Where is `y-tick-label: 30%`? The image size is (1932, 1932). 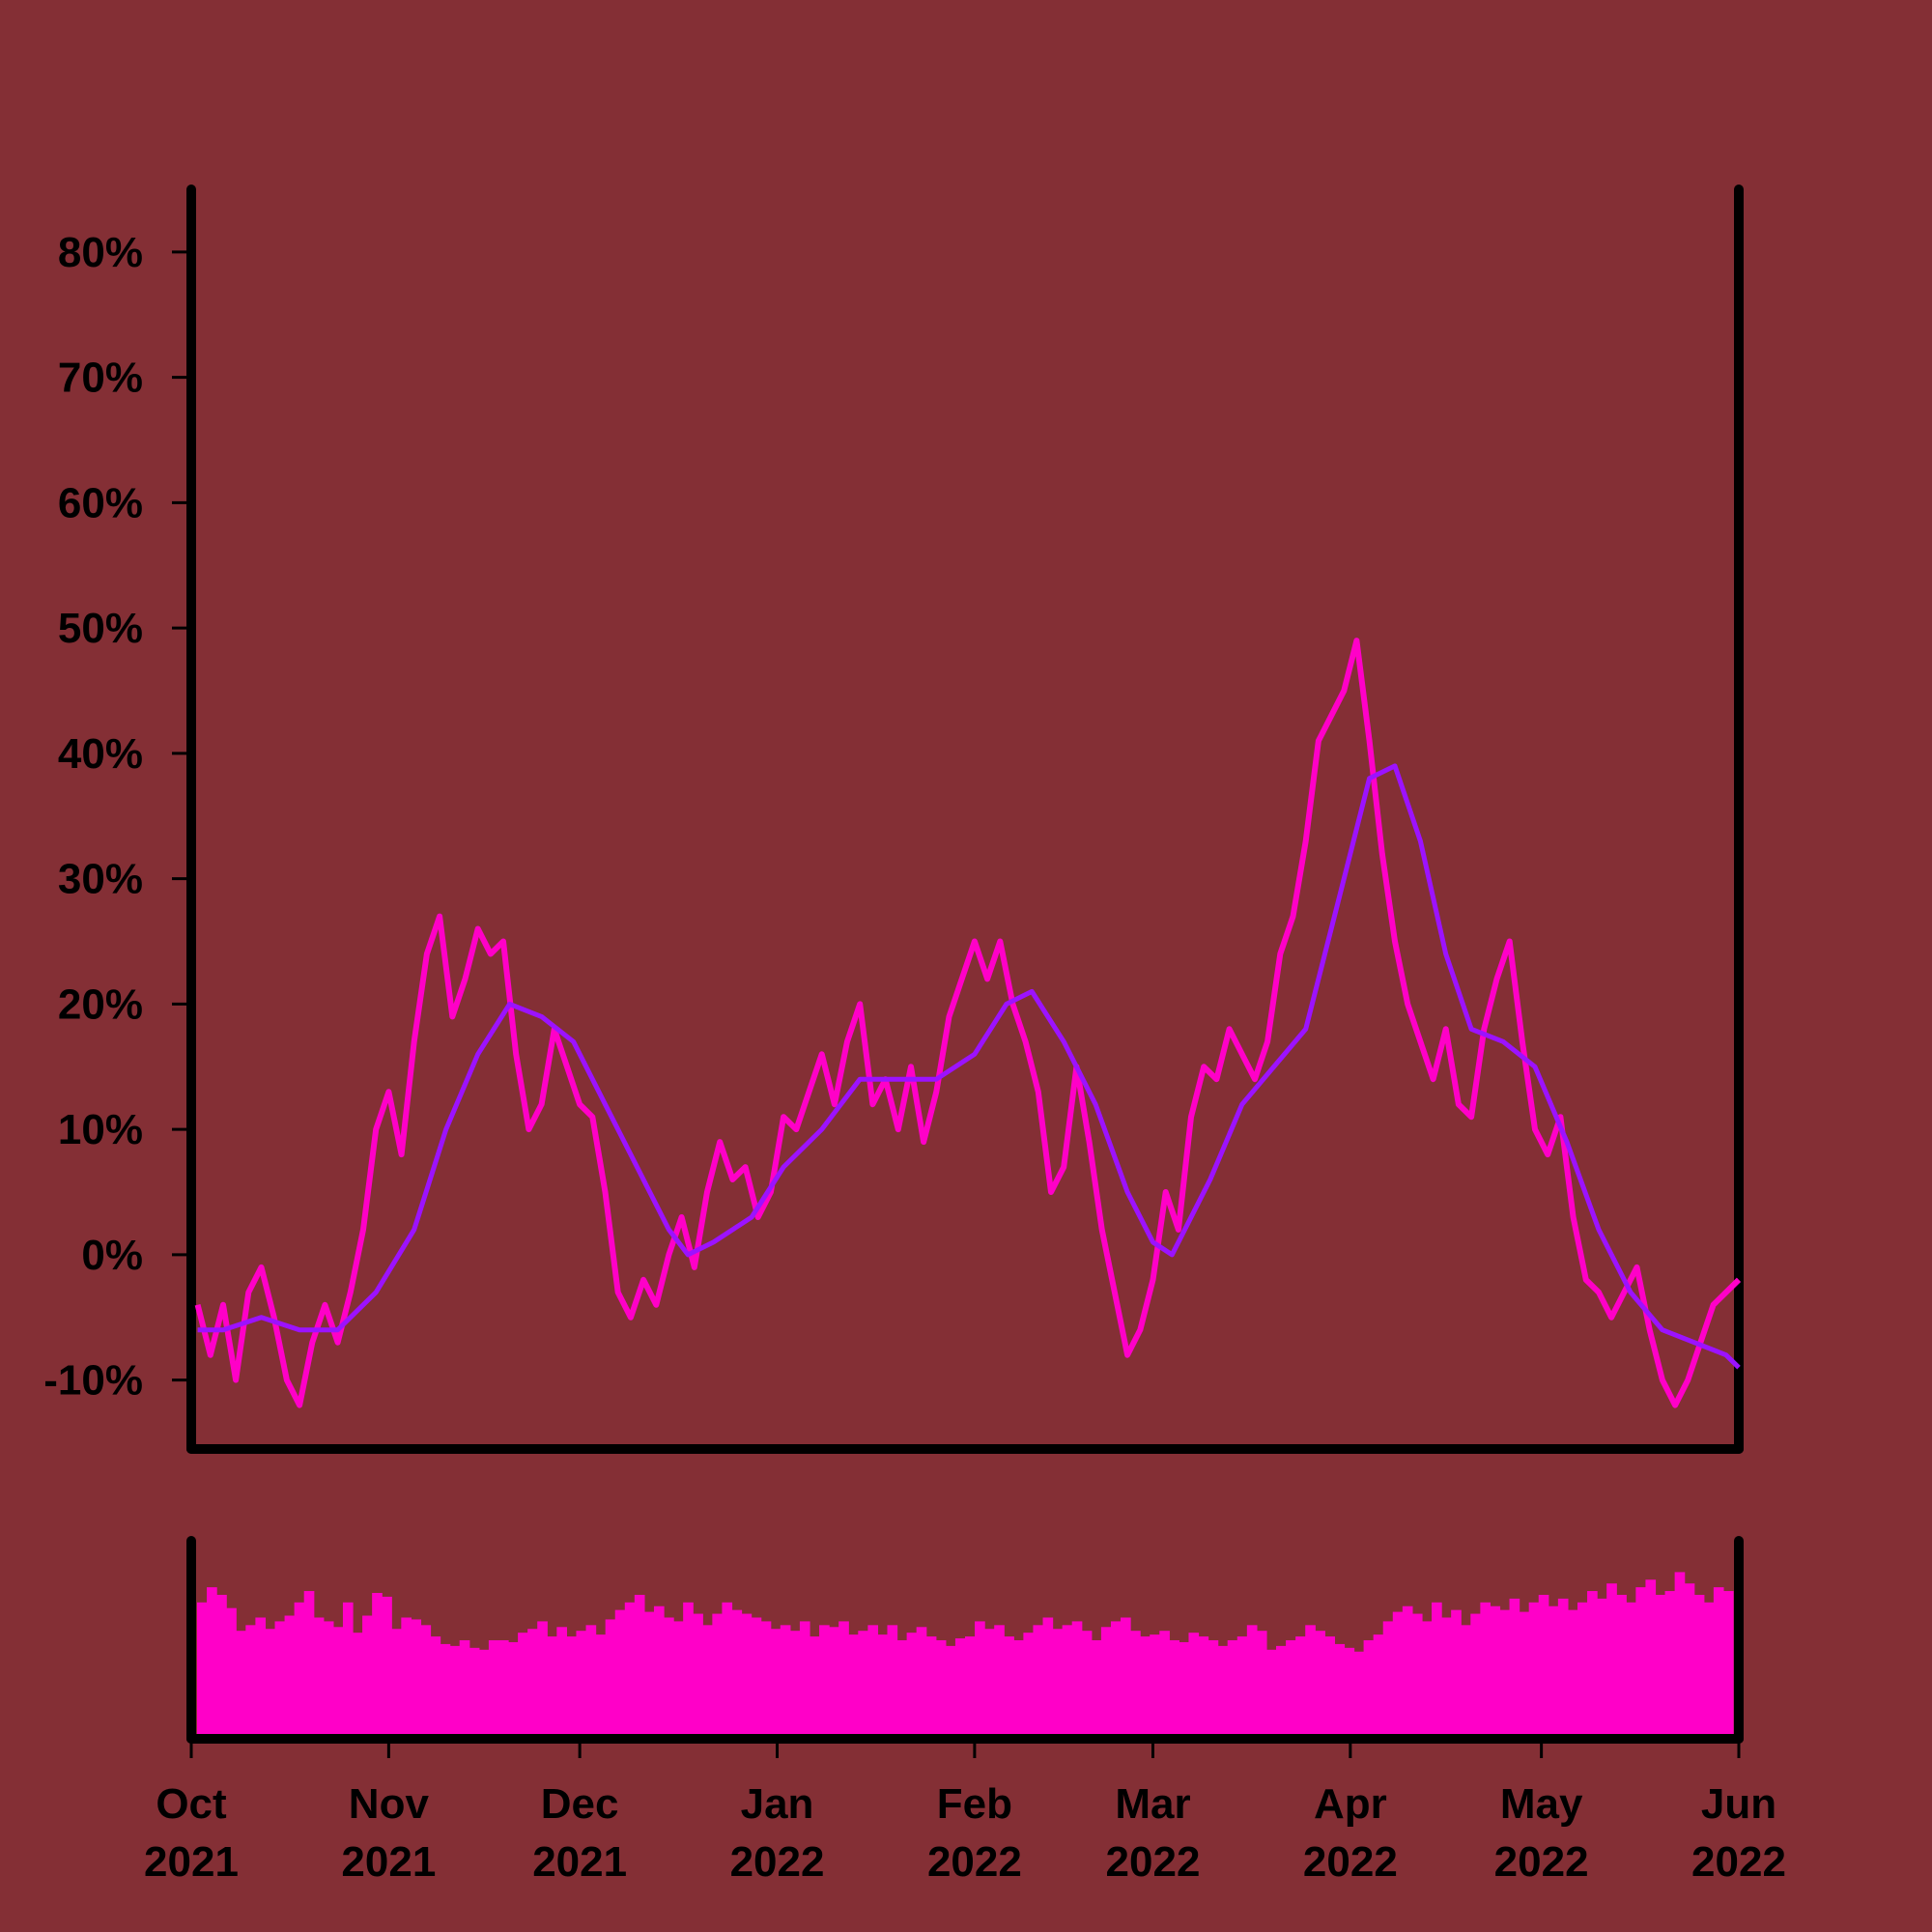
y-tick-label: 30% is located at coordinates (100, 879).